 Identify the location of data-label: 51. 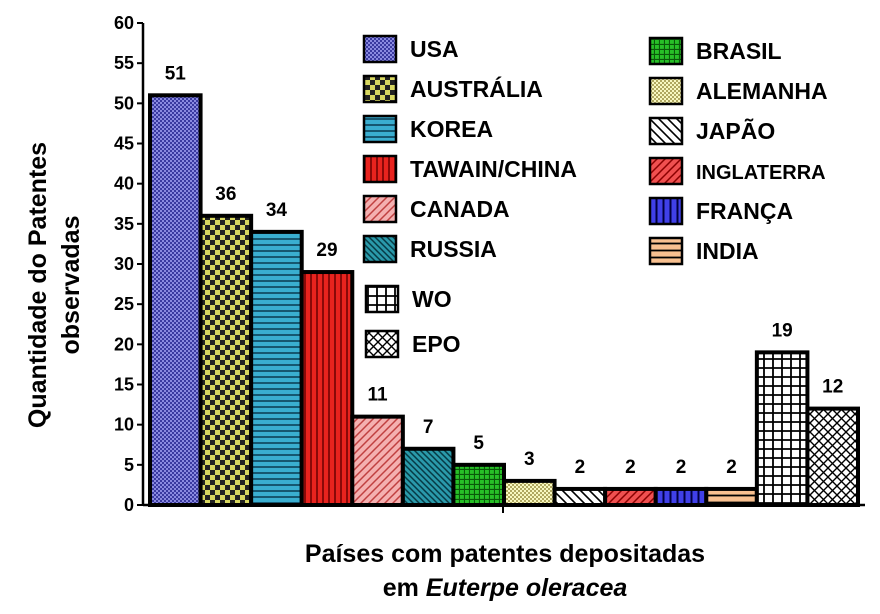
(176, 73).